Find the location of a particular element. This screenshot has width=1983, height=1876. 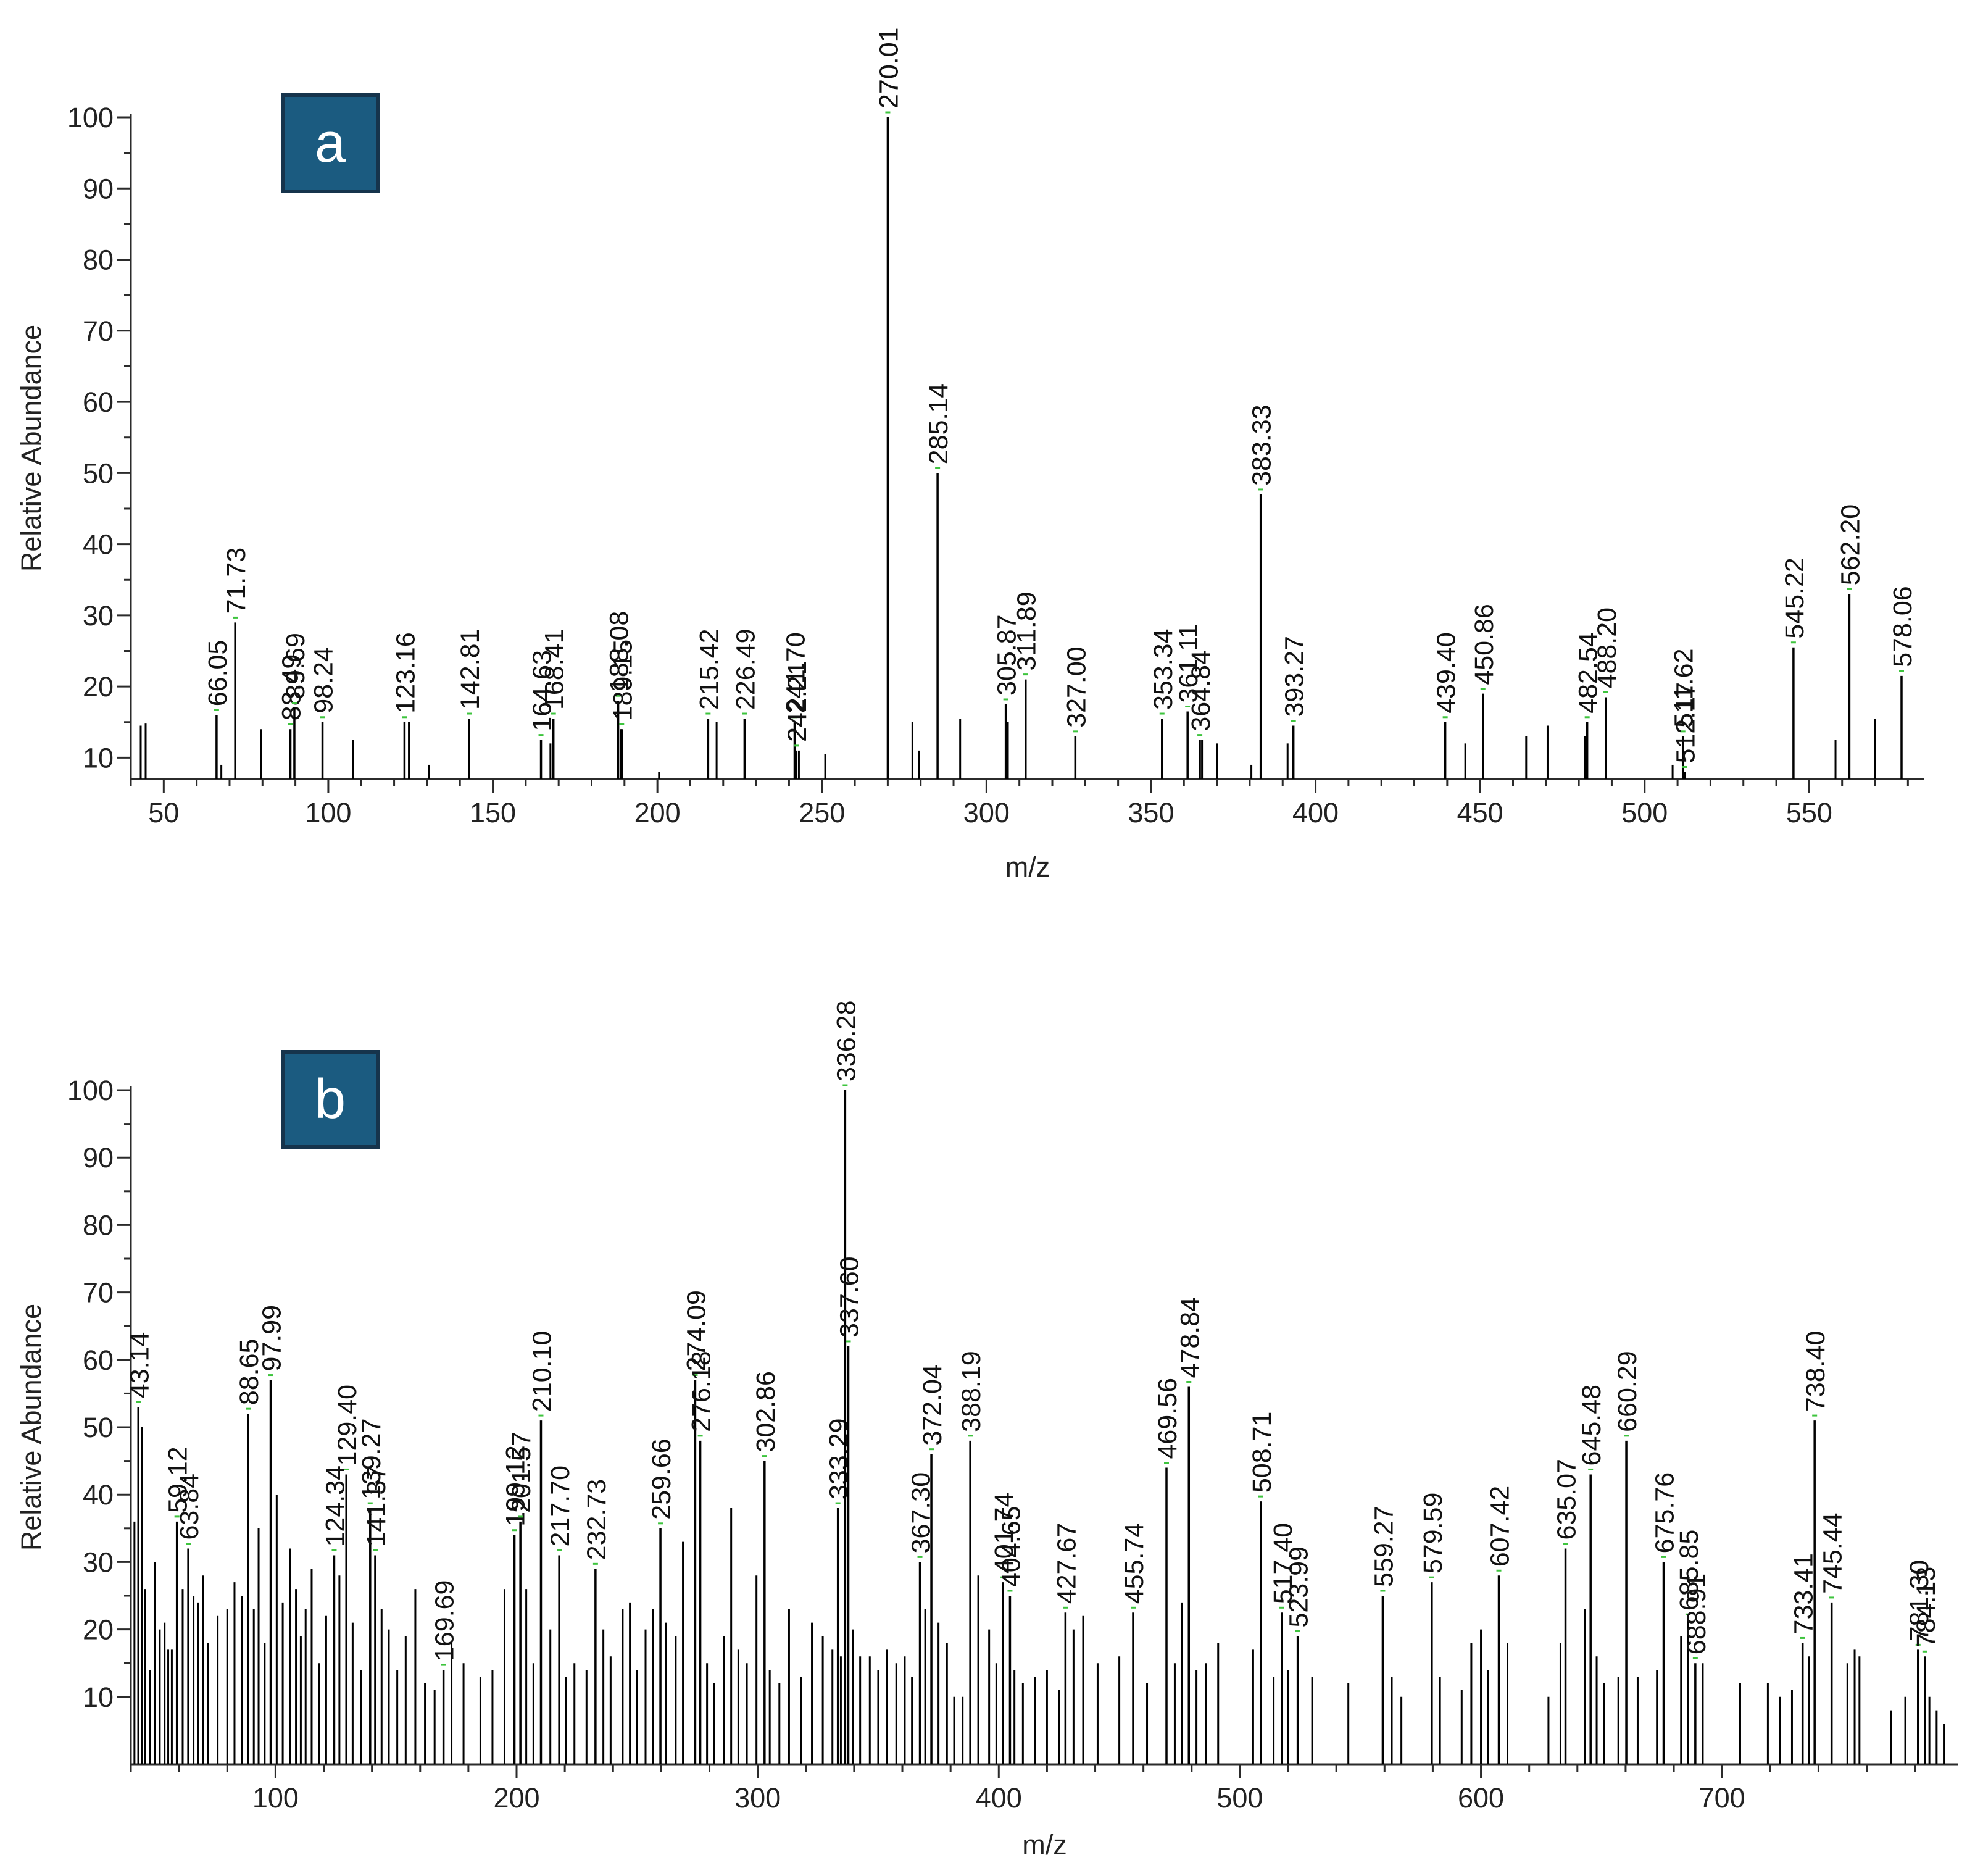

peak-label: 372.04 is located at coordinates (933, 1405).